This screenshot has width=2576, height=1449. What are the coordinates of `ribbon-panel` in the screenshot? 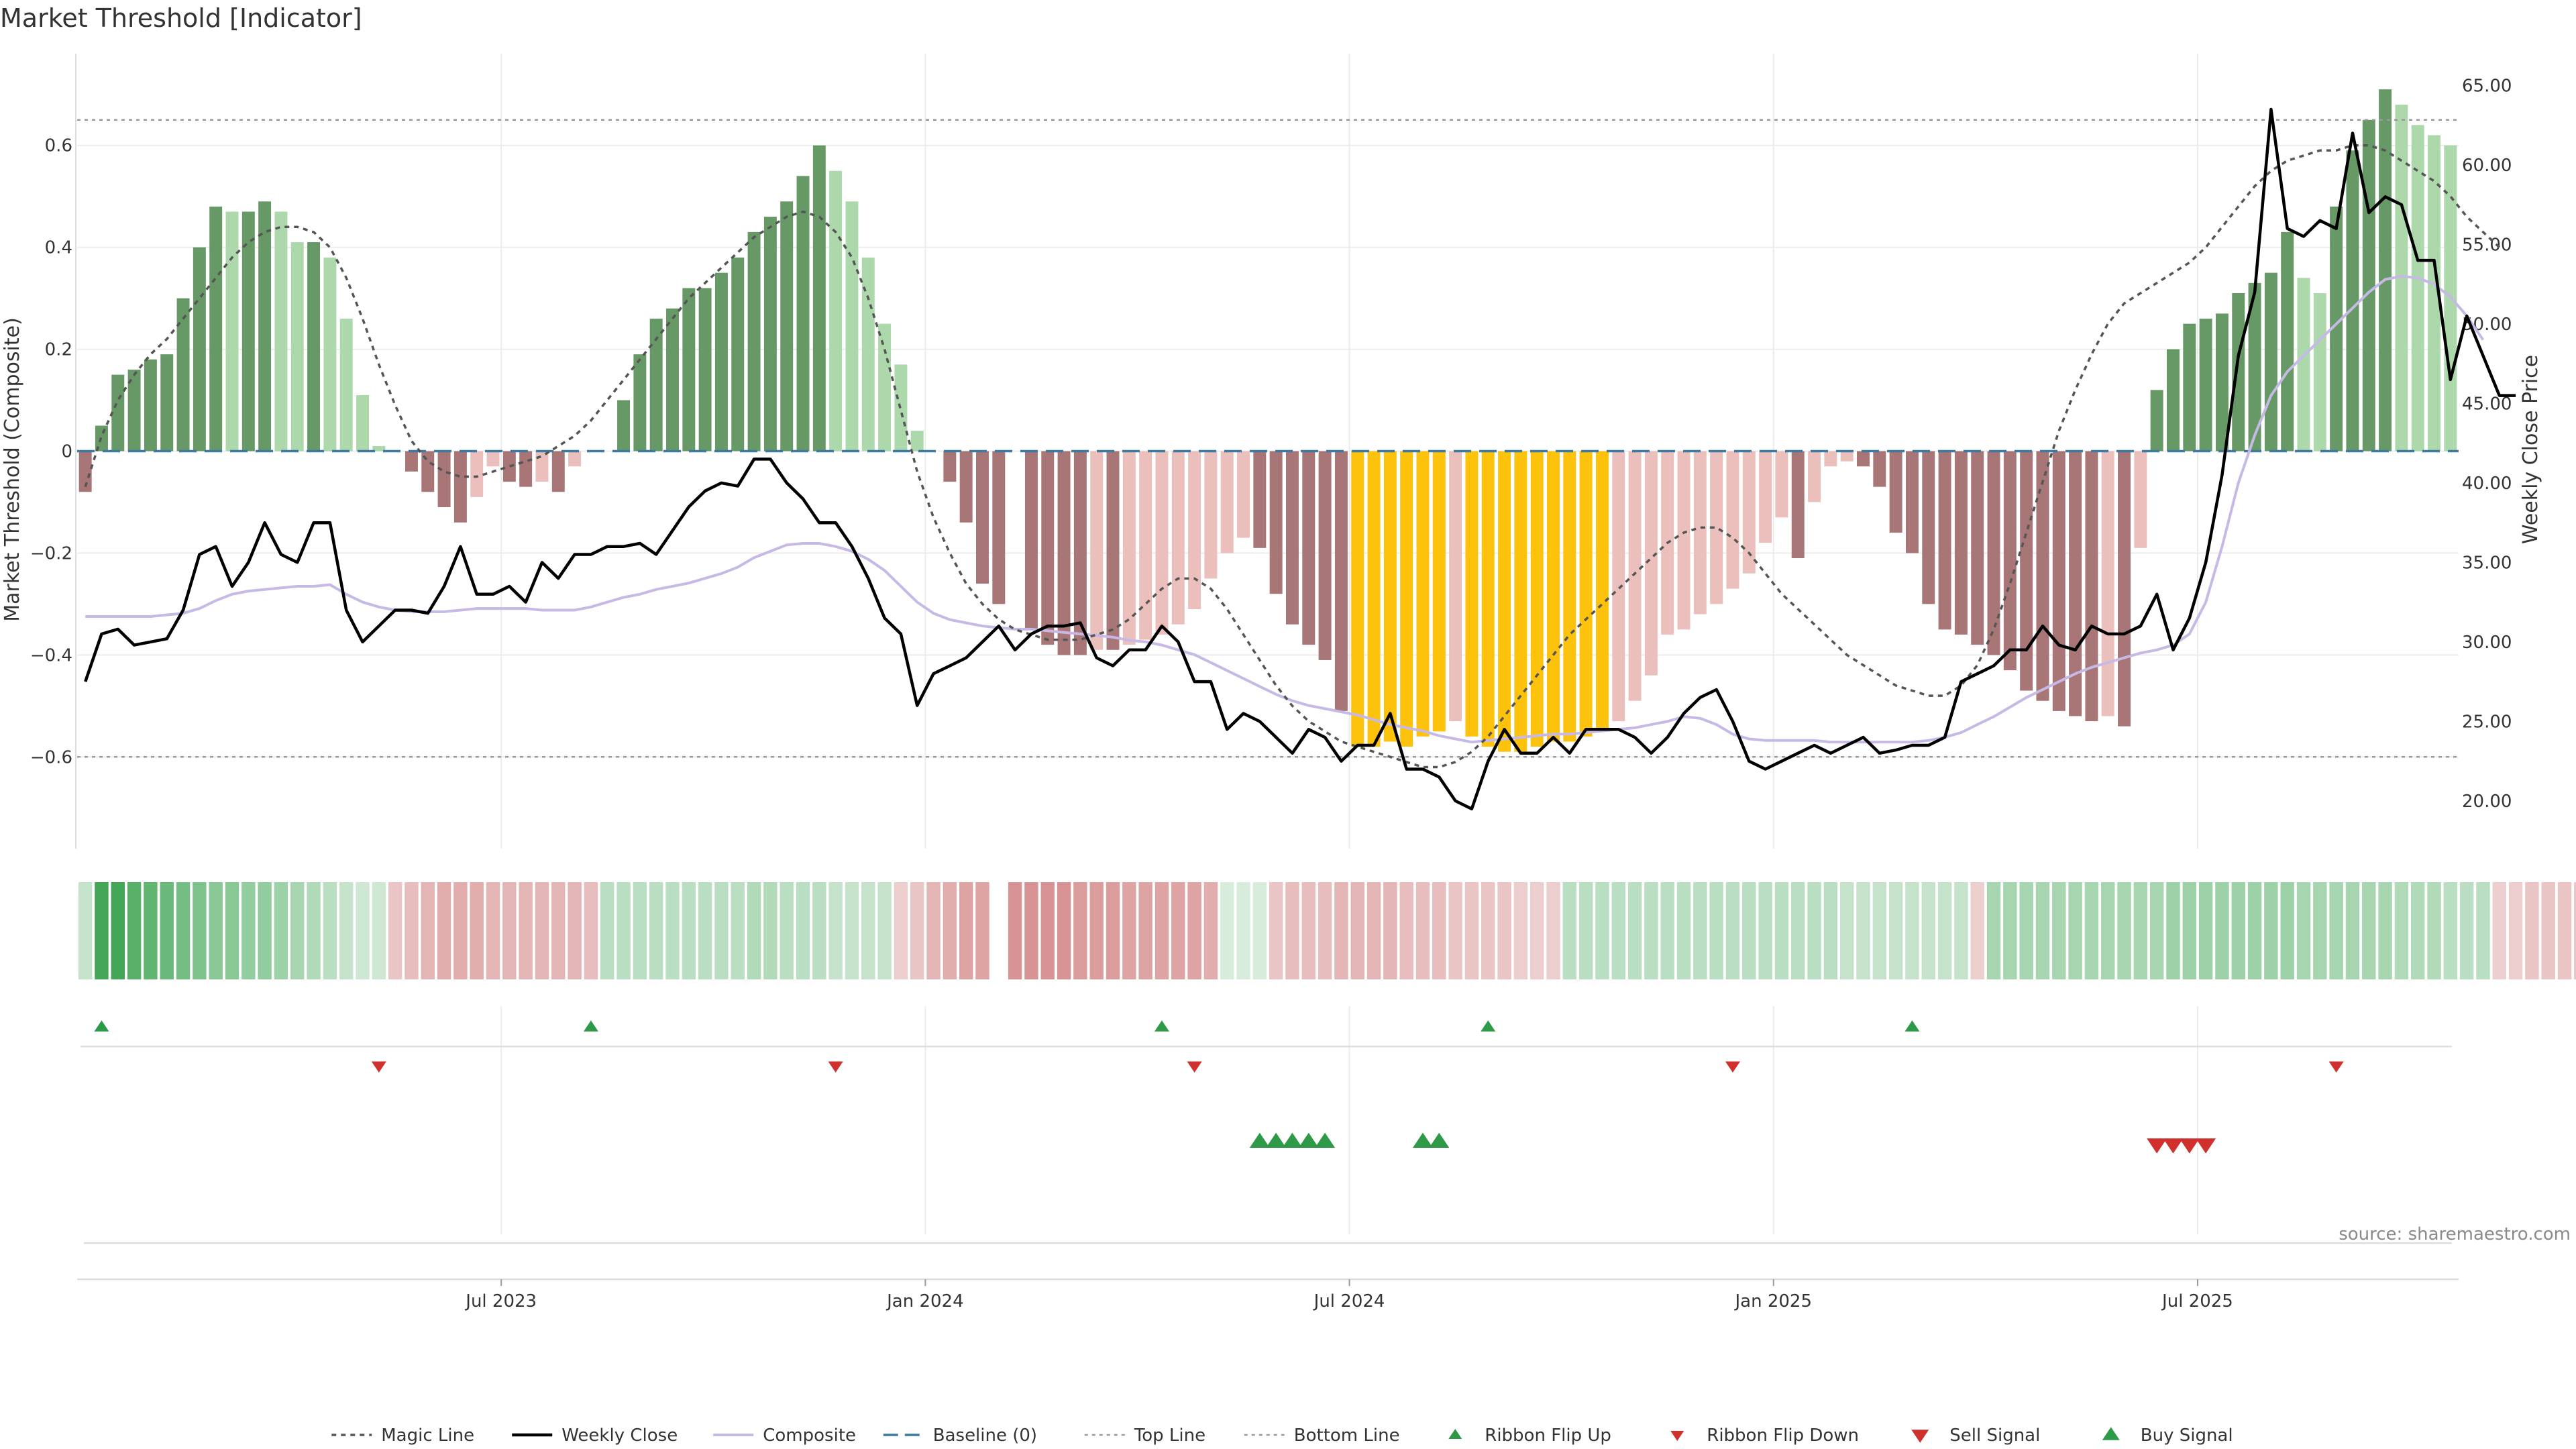 It's located at (1327, 930).